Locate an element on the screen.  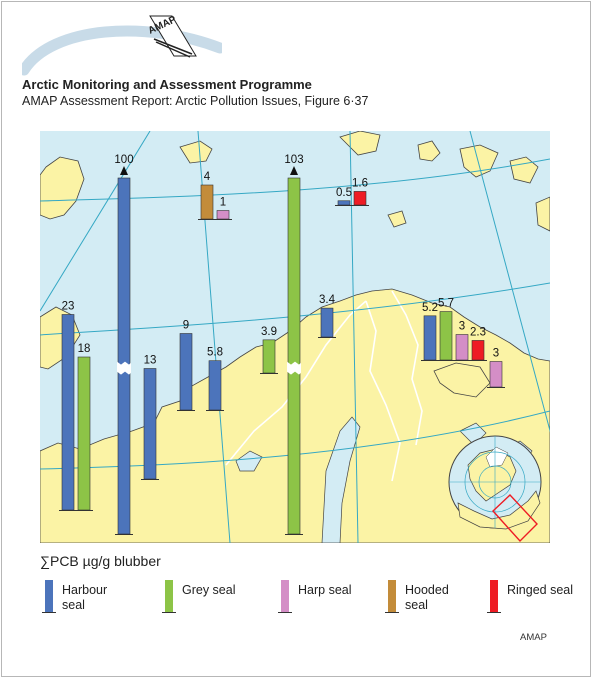
bar-value-label: 2.3 is located at coordinates (478, 332).